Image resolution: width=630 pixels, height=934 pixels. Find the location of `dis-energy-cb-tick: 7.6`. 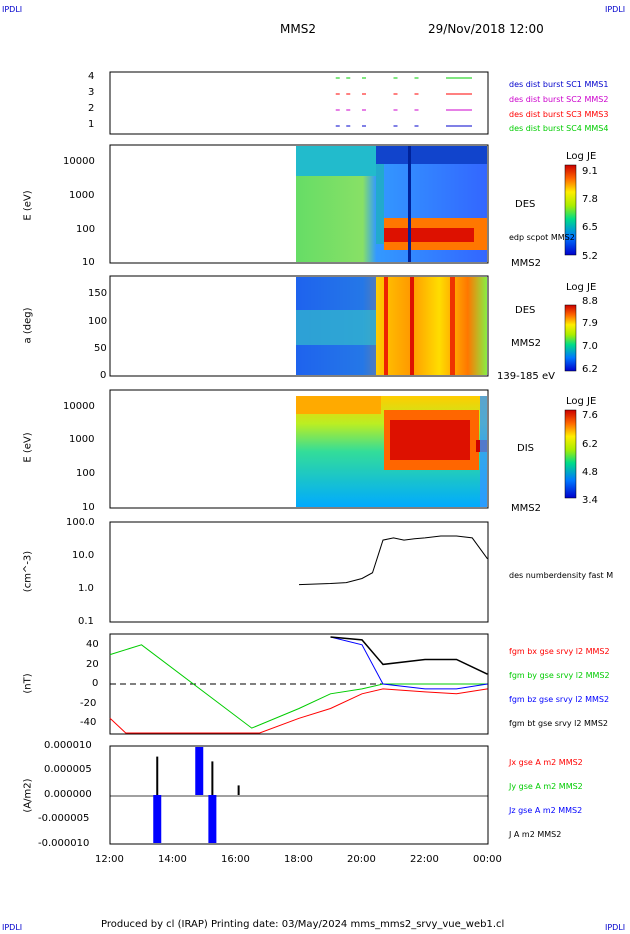

dis-energy-cb-tick: 7.6 is located at coordinates (590, 415).